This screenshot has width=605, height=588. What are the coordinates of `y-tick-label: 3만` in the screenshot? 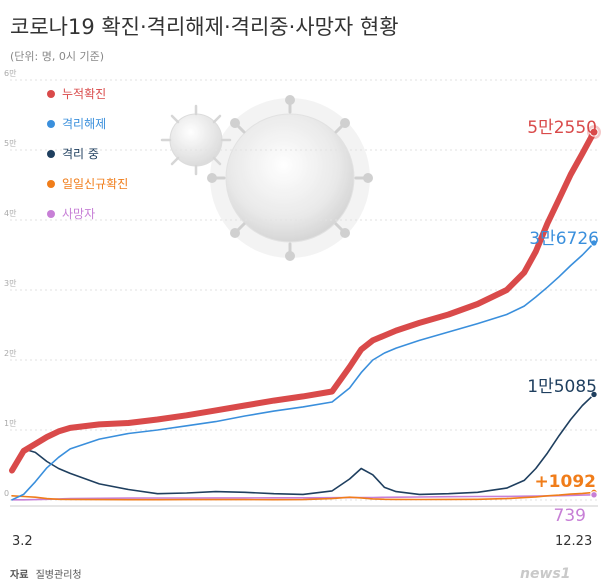 It's located at (10, 283).